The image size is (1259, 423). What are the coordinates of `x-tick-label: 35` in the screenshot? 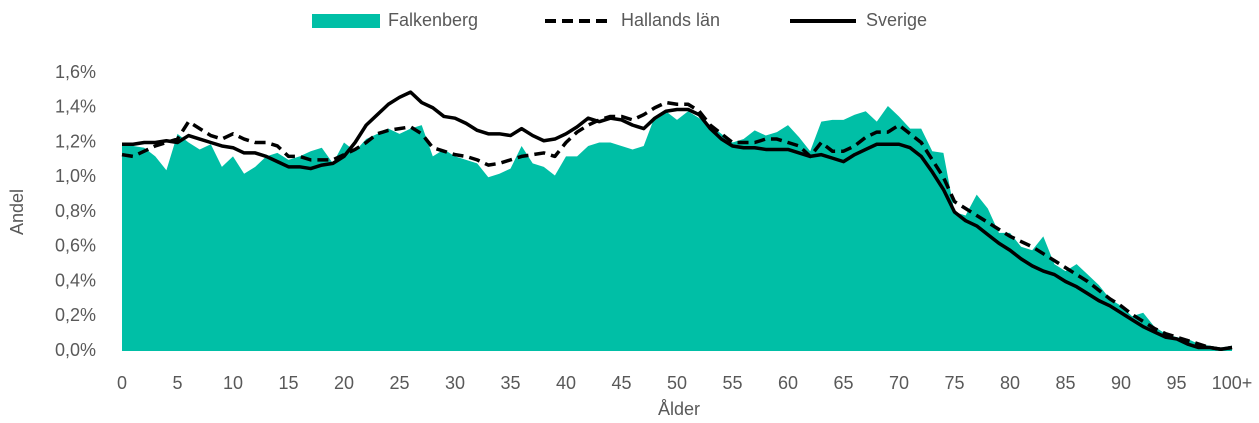 It's located at (510, 383).